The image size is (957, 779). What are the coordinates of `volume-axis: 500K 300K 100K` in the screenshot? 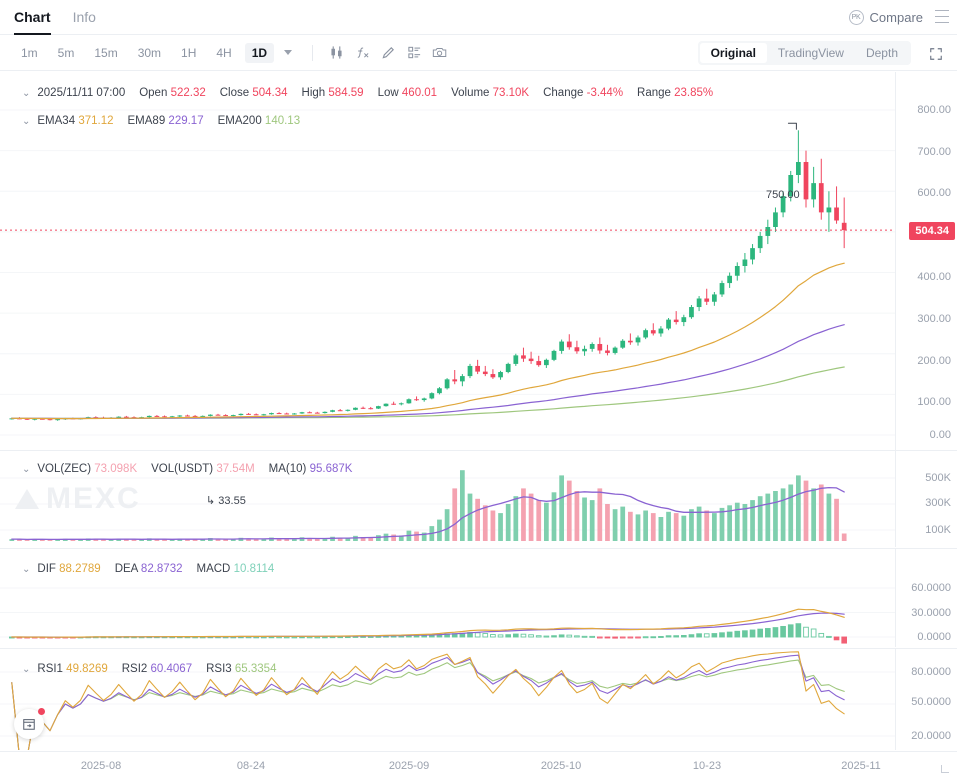 It's located at (926, 499).